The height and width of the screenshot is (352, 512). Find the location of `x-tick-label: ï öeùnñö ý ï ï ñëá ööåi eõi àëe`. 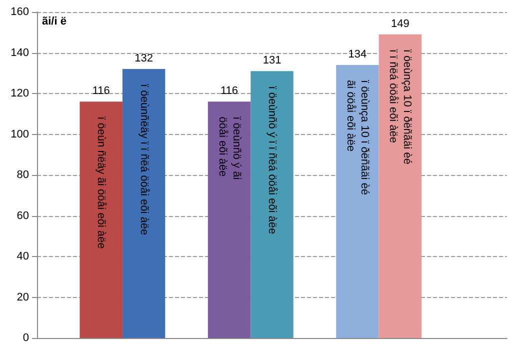

x-tick-label: ï öeùnñö ý ï ï ñëá ööåi eõi àëe is located at coordinates (272, 160).